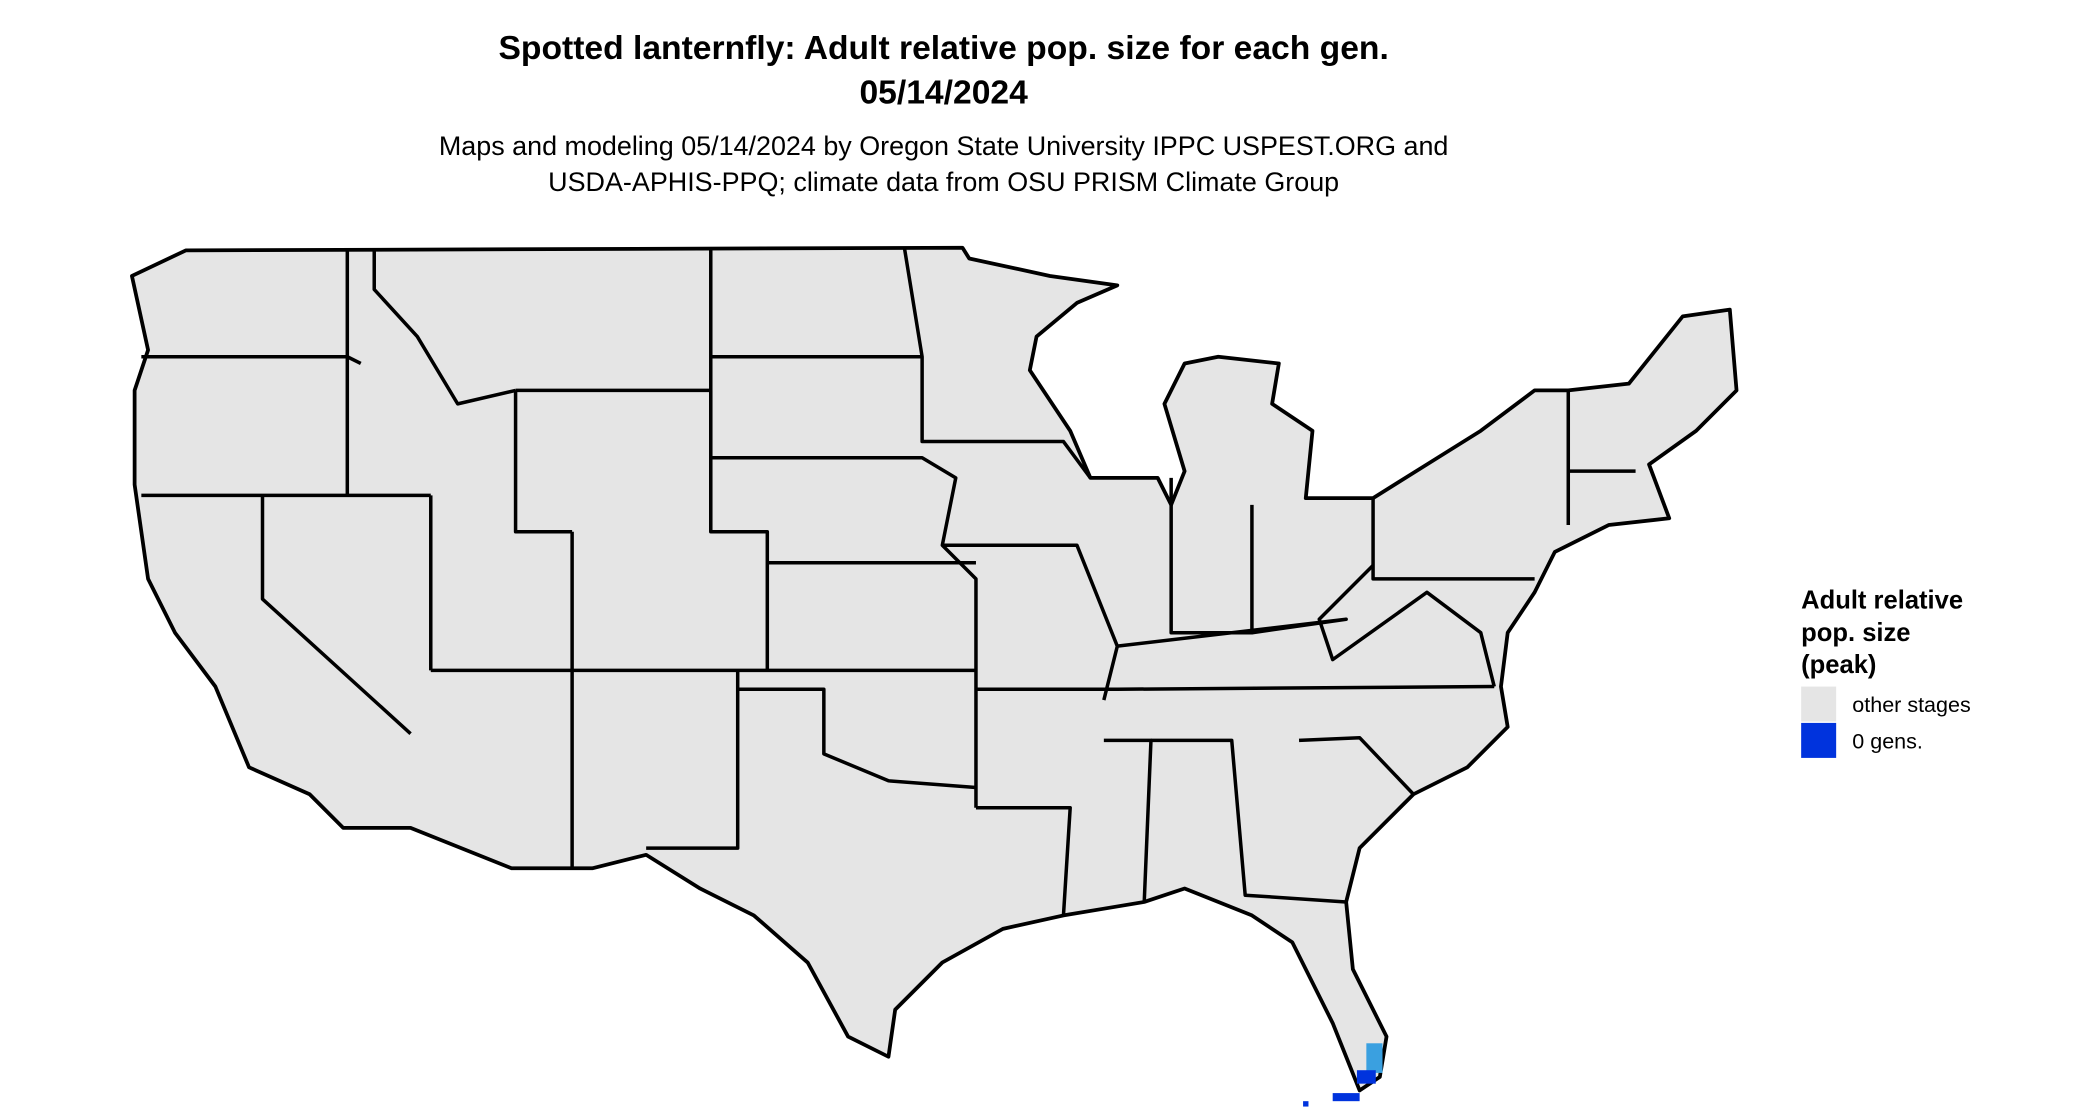 The height and width of the screenshot is (1116, 2100). Describe the element at coordinates (943, 93) in the screenshot. I see `title-date: 05/14/2024` at that location.